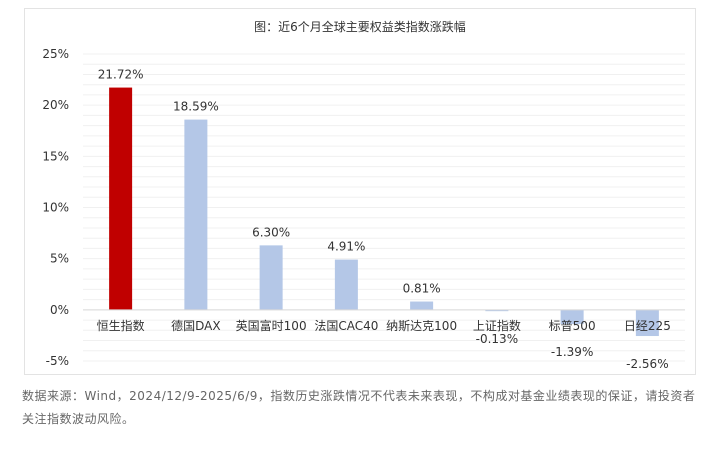  What do you see at coordinates (346, 247) in the screenshot?
I see `data-label: 4.91%` at bounding box center [346, 247].